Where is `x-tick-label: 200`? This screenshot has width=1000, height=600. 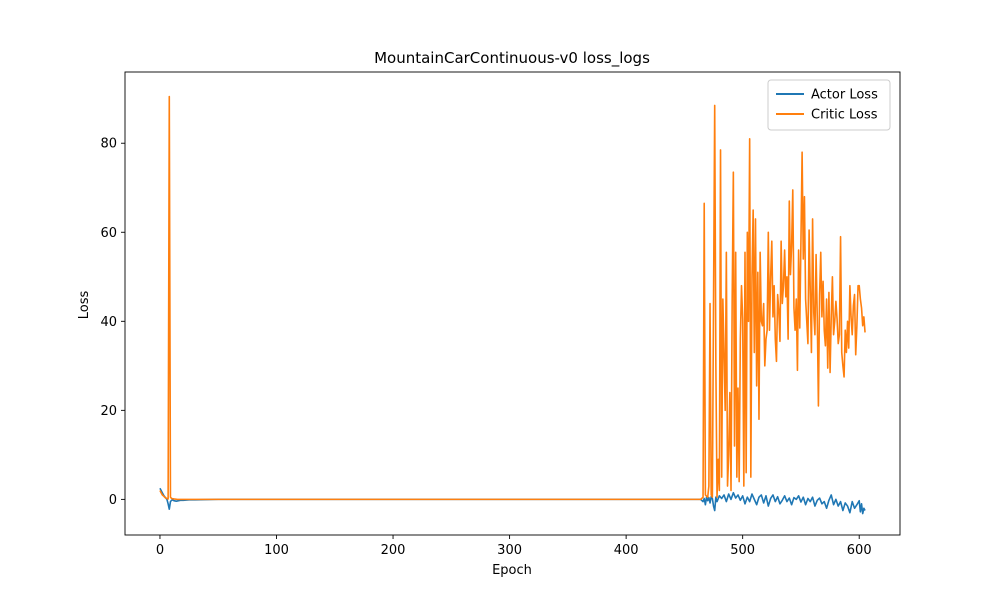 x-tick-label: 200 is located at coordinates (393, 550).